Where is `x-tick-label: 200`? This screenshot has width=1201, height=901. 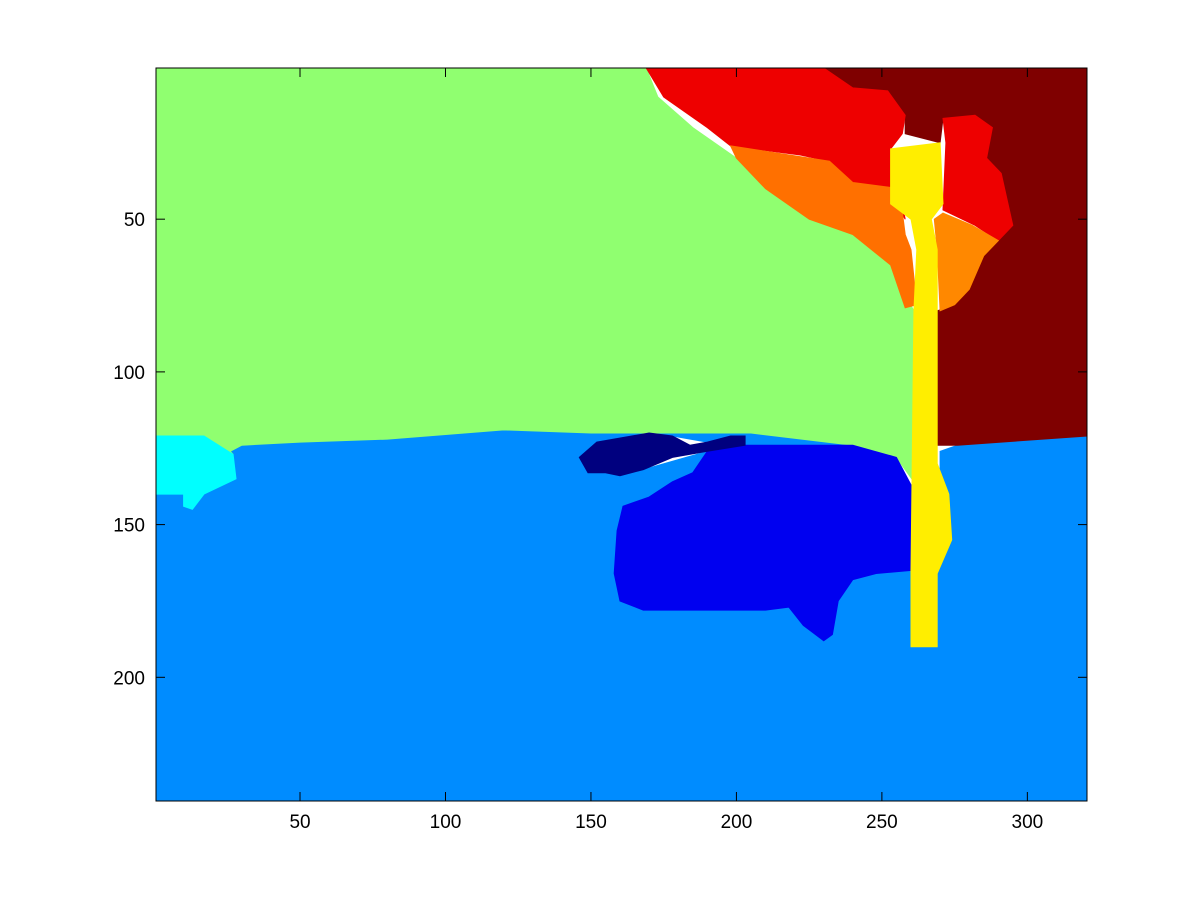 x-tick-label: 200 is located at coordinates (737, 822).